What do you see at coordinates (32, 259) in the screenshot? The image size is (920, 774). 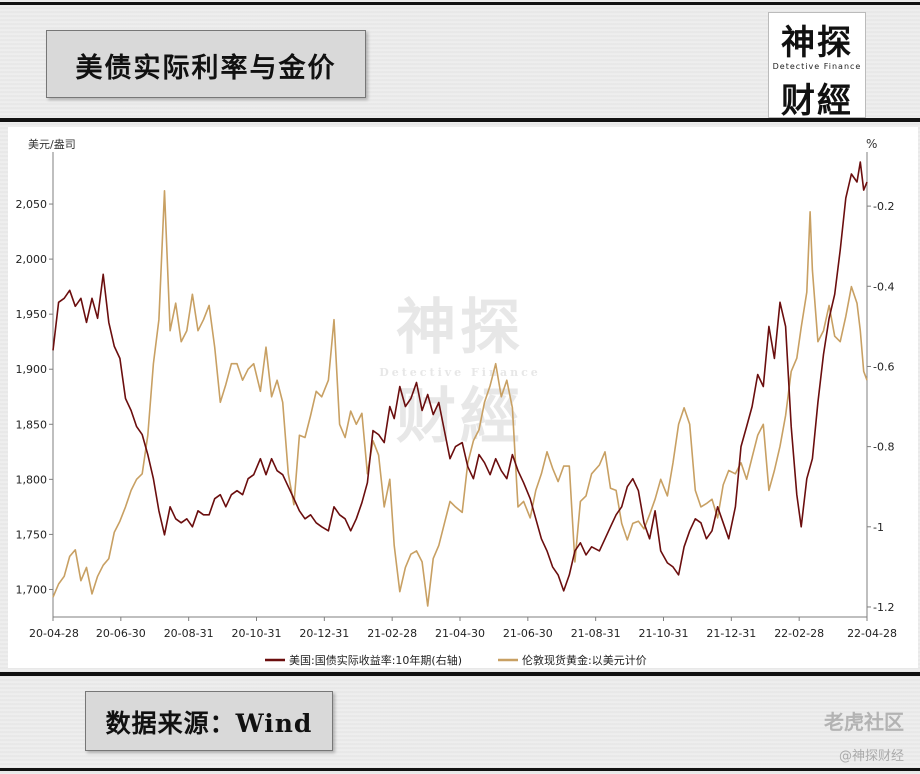 I see `left-tick-label: 2,000` at bounding box center [32, 259].